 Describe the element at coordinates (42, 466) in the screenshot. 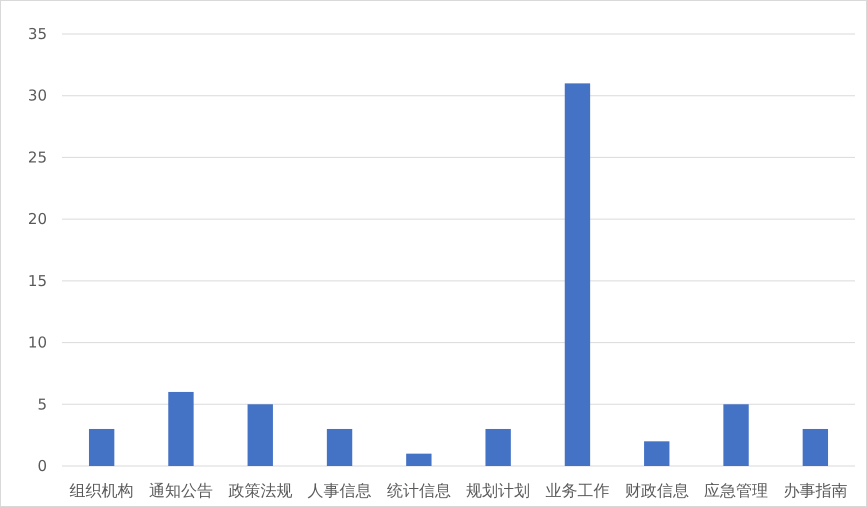

I see `y-tick-label: 0` at that location.